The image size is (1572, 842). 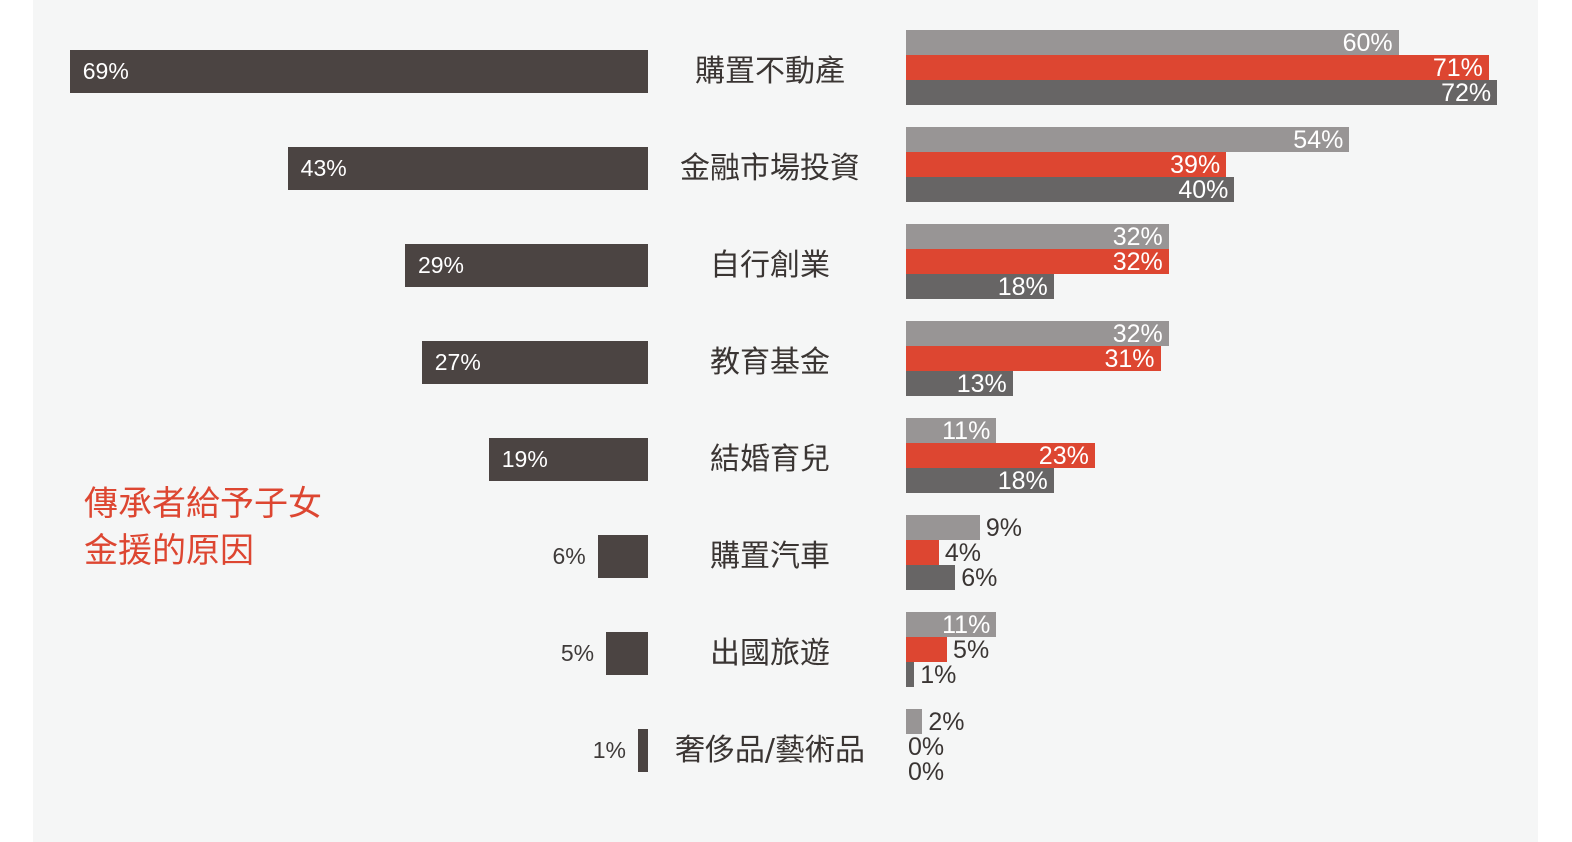 What do you see at coordinates (770, 750) in the screenshot?
I see `category-label: 奢侈品/藝術品` at bounding box center [770, 750].